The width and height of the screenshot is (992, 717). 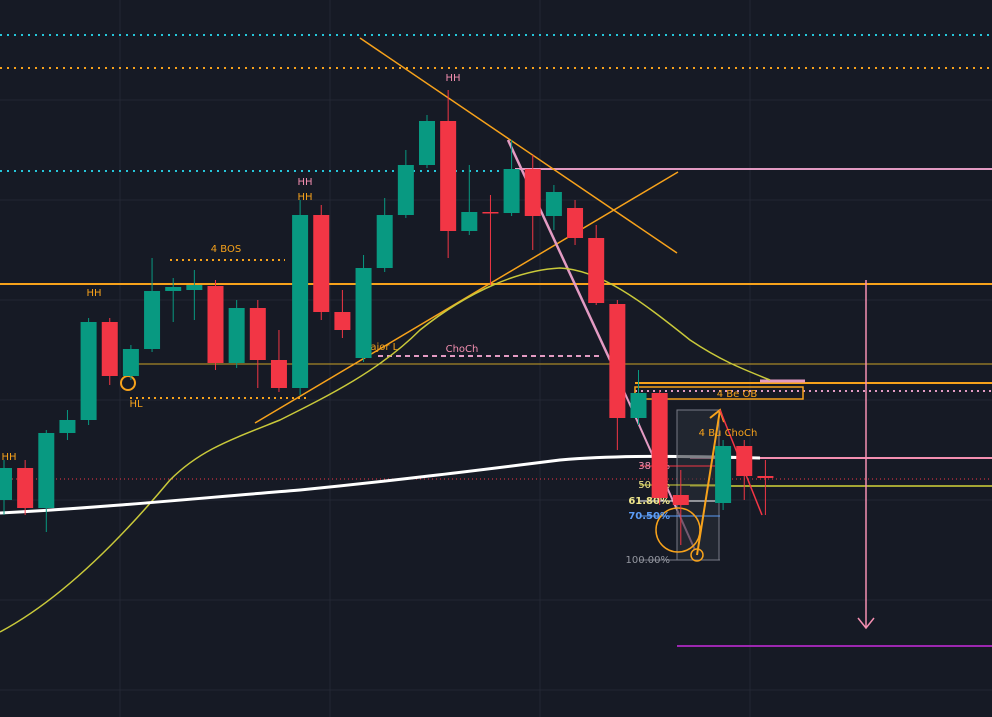 I want to click on annotation: 61.80%, so click(x=649, y=501).